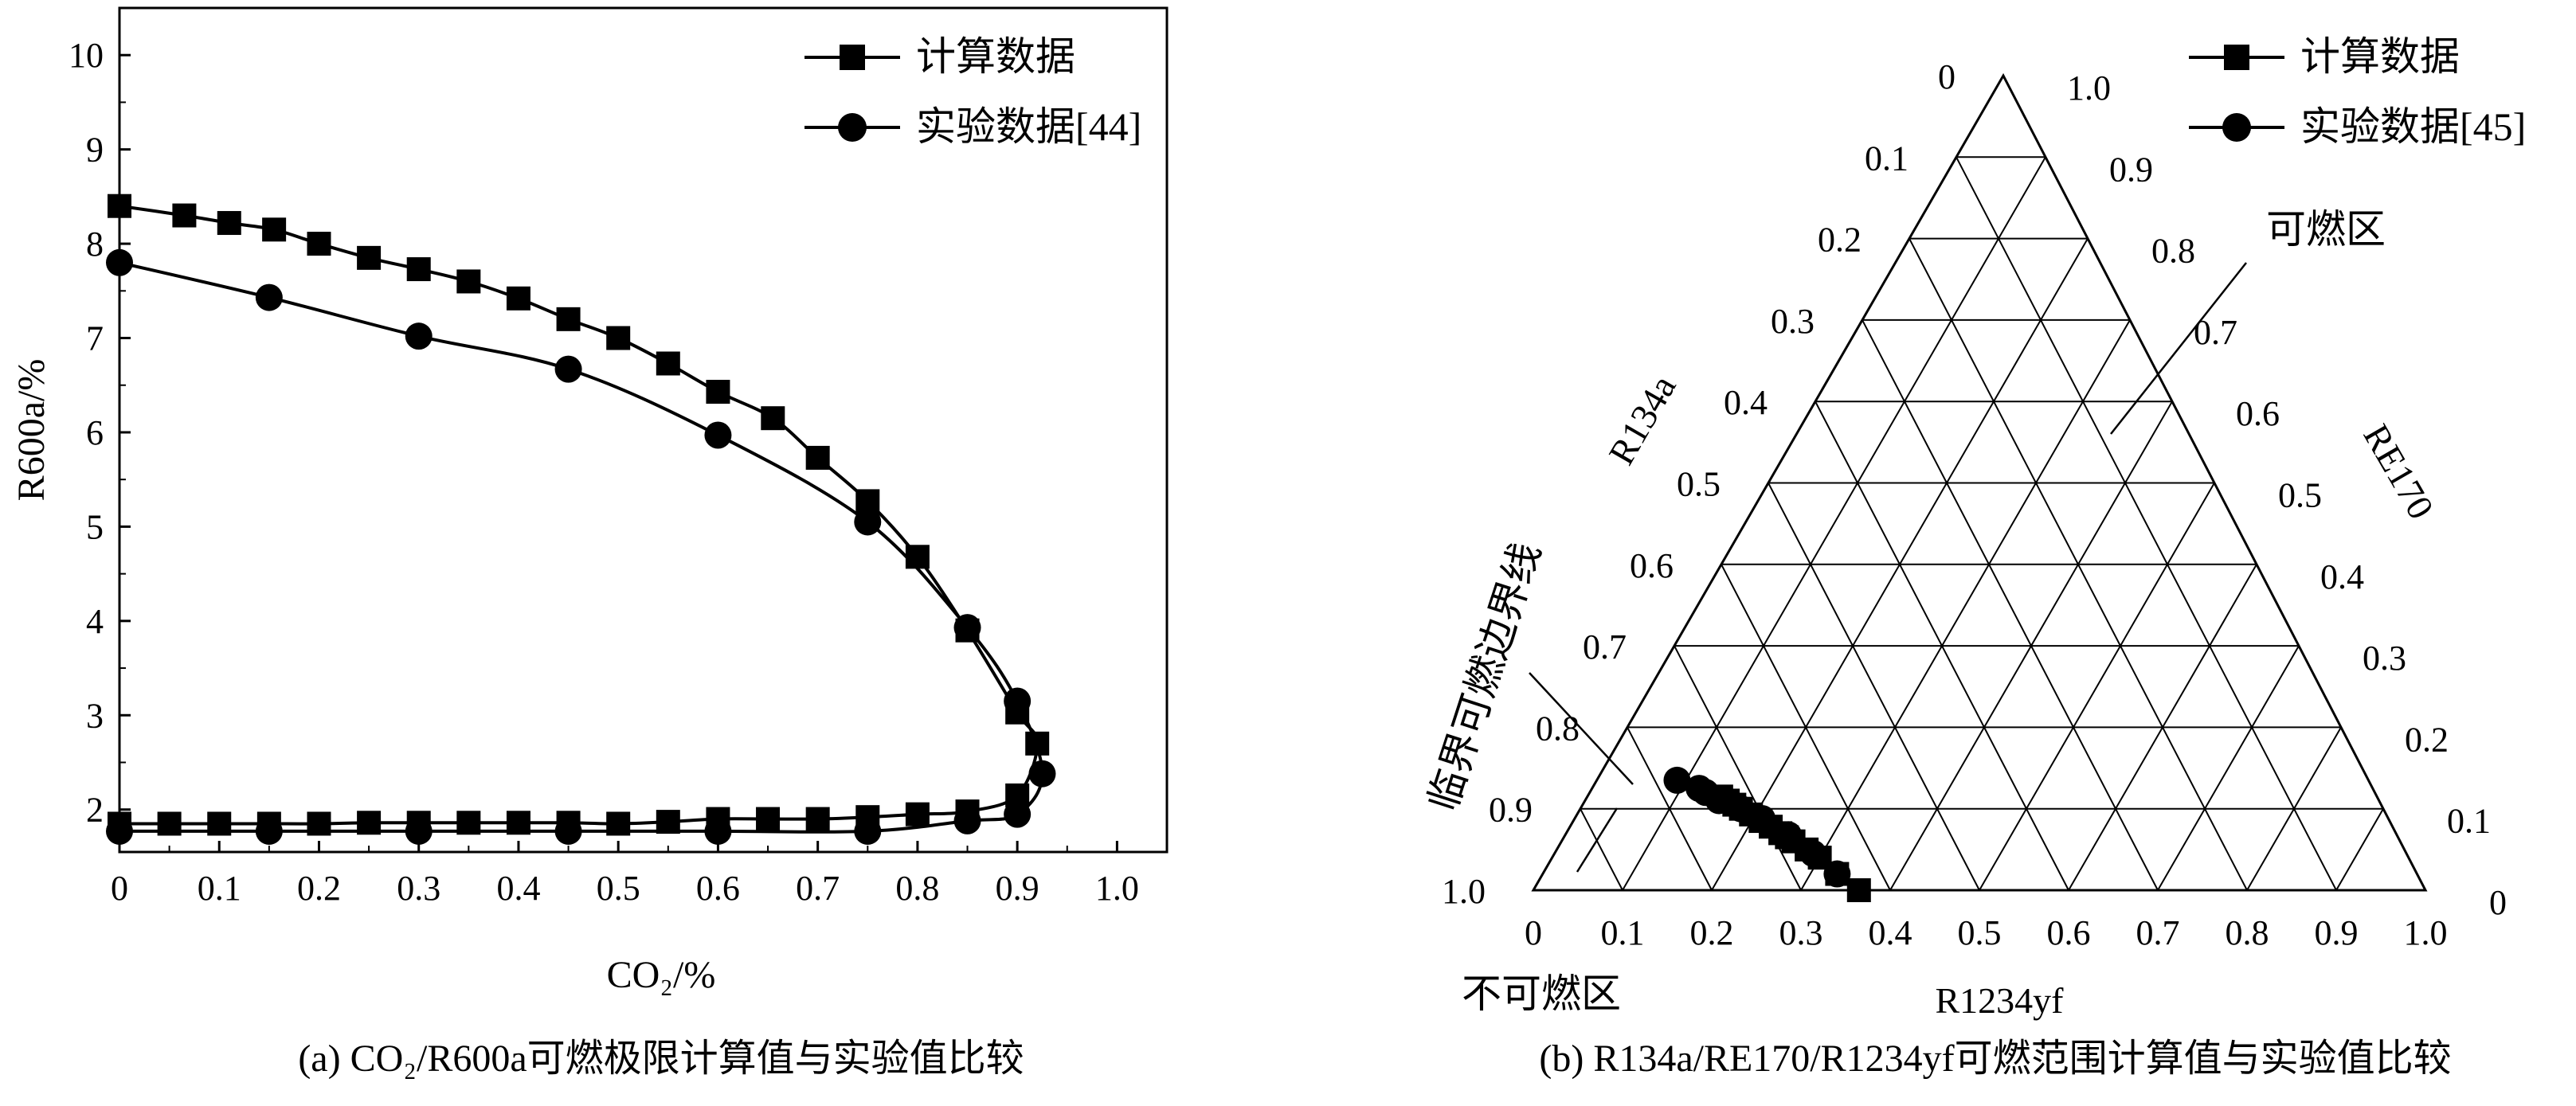  I want to click on annotation-leader-nonflammable, so click(1597, 840).